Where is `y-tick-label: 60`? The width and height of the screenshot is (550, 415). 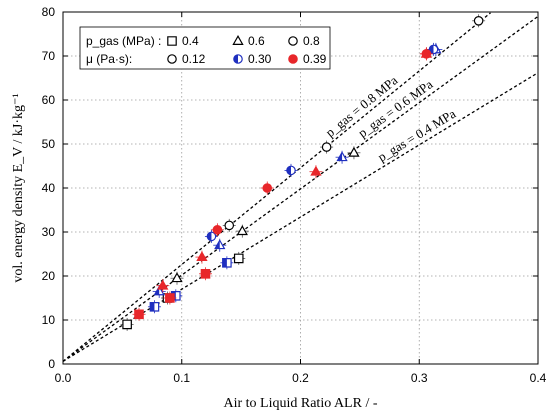 y-tick-label: 60 is located at coordinates (49, 100).